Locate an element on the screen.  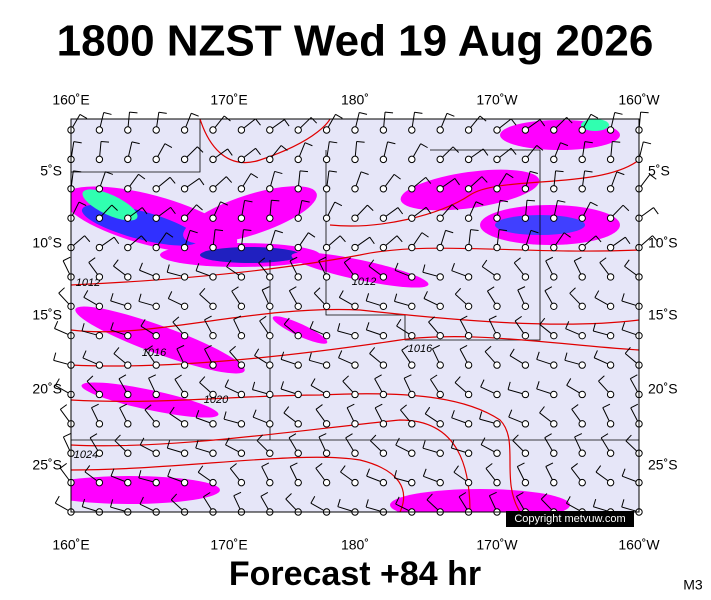
isobar-label: 1016 is located at coordinates (420, 349).